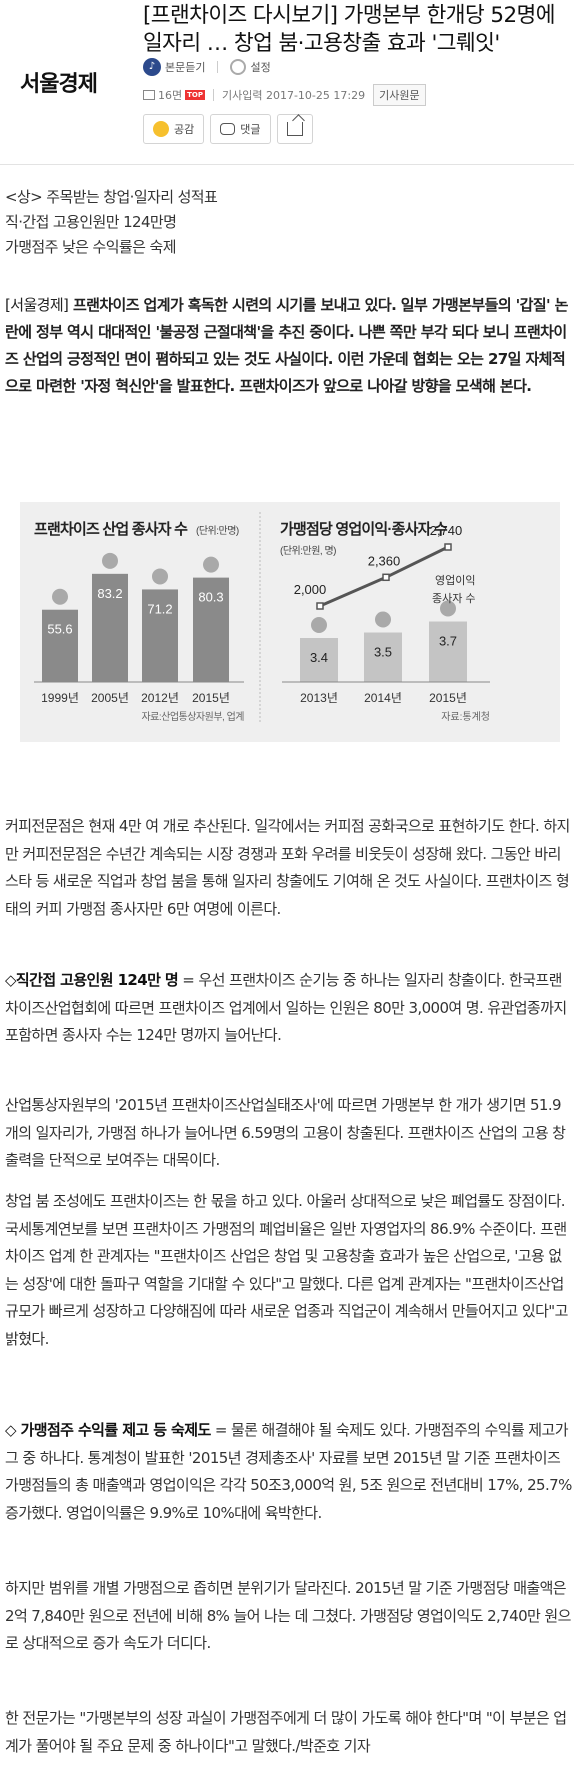 Image resolution: width=582 pixels, height=1768 pixels. I want to click on chart-title: 가맹점당 영업이익·종사자 수, so click(364, 529).